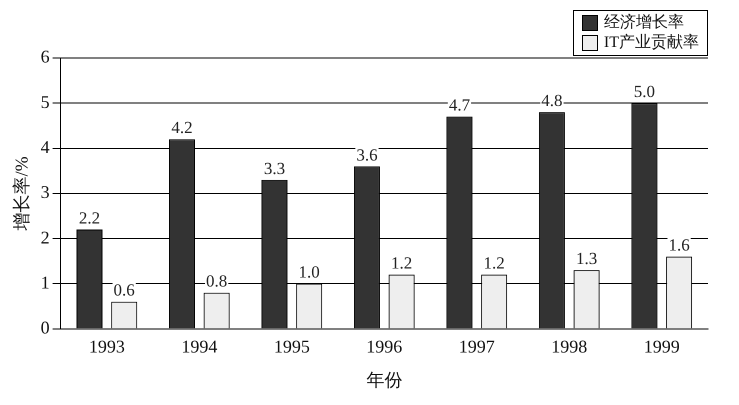 The height and width of the screenshot is (405, 739). I want to click on x-tick-label: 1998, so click(569, 346).